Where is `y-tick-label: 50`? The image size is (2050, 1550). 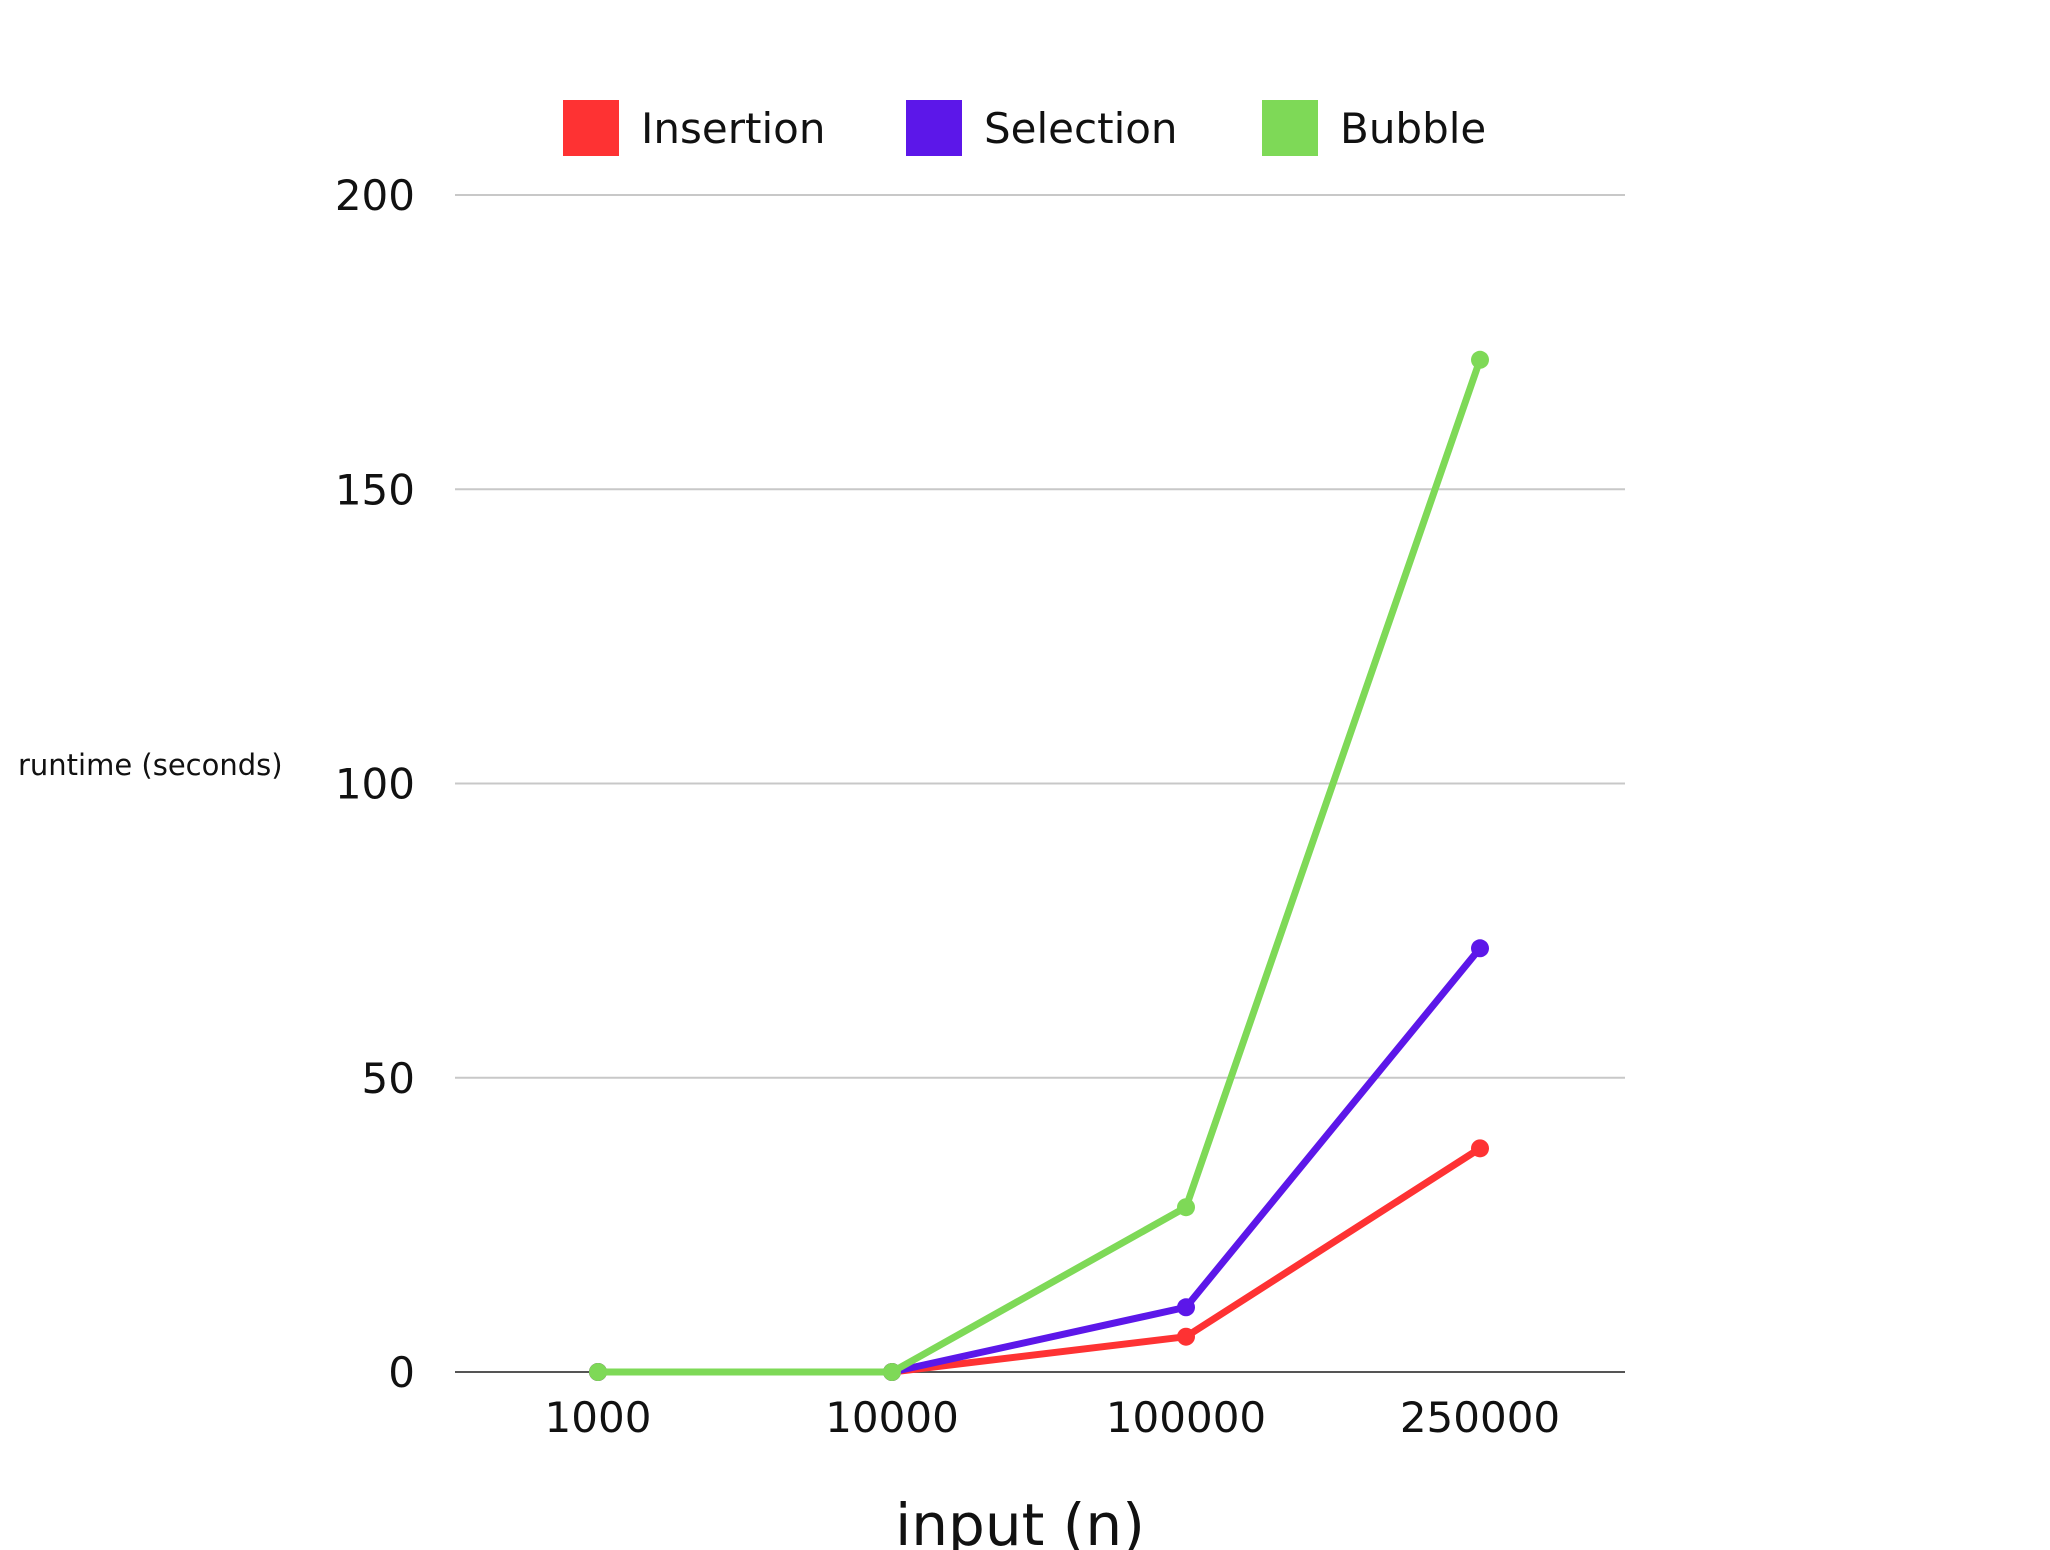 y-tick-label: 50 is located at coordinates (388, 1078).